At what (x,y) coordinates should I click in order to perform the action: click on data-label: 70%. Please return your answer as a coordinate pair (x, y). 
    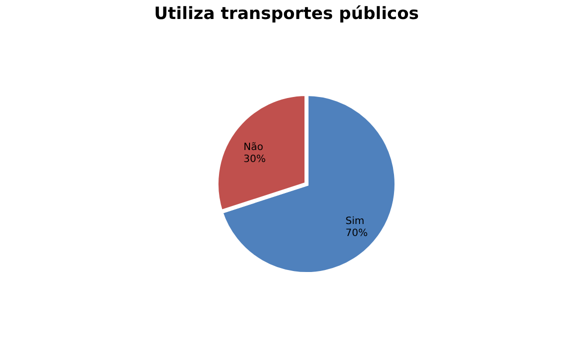
    Looking at the image, I should click on (356, 234).